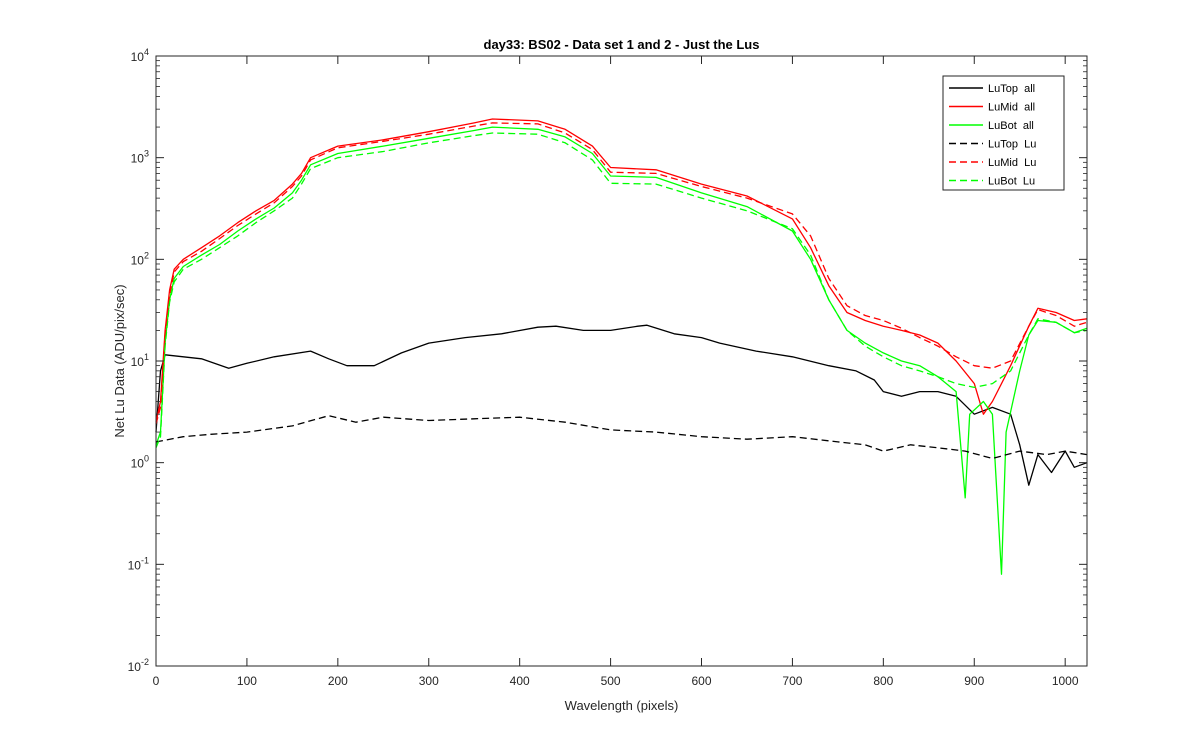 The image size is (1200, 750). What do you see at coordinates (974, 681) in the screenshot?
I see `x-tick-label-9: 900` at bounding box center [974, 681].